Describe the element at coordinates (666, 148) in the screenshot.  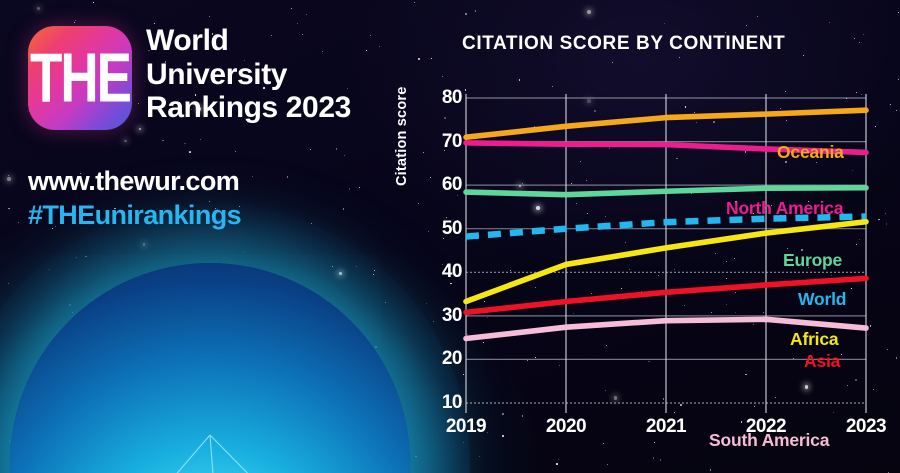
I see `series-north-america` at that location.